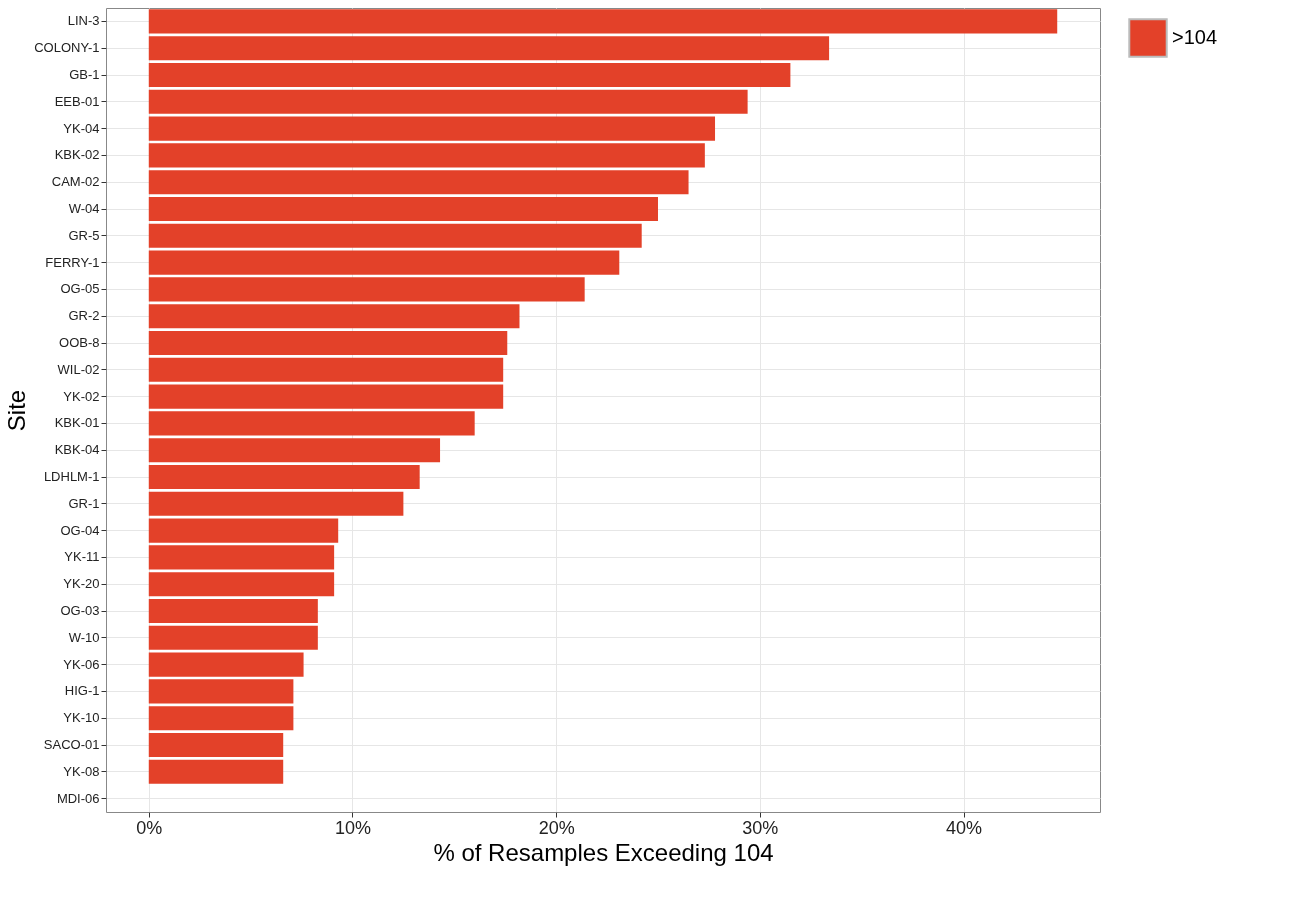 This screenshot has width=1292, height=899. Describe the element at coordinates (81, 664) in the screenshot. I see `y-tick-label: YK-06` at that location.